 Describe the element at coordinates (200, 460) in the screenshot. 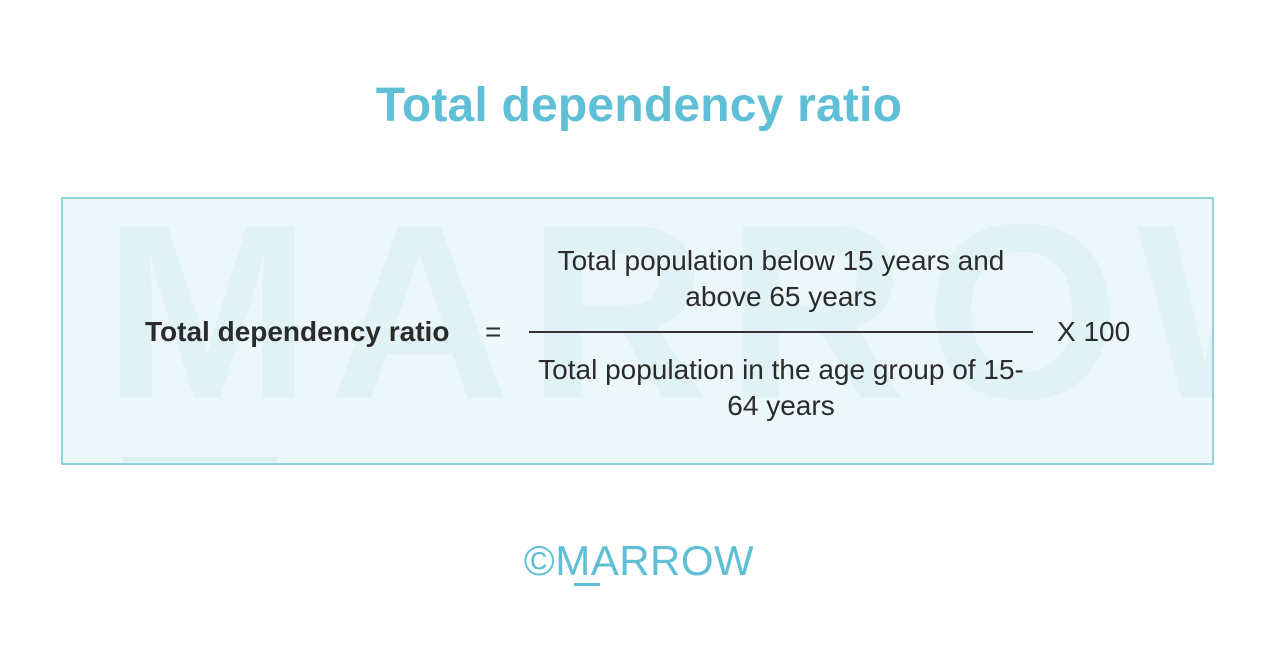

I see `watermark-underline` at that location.